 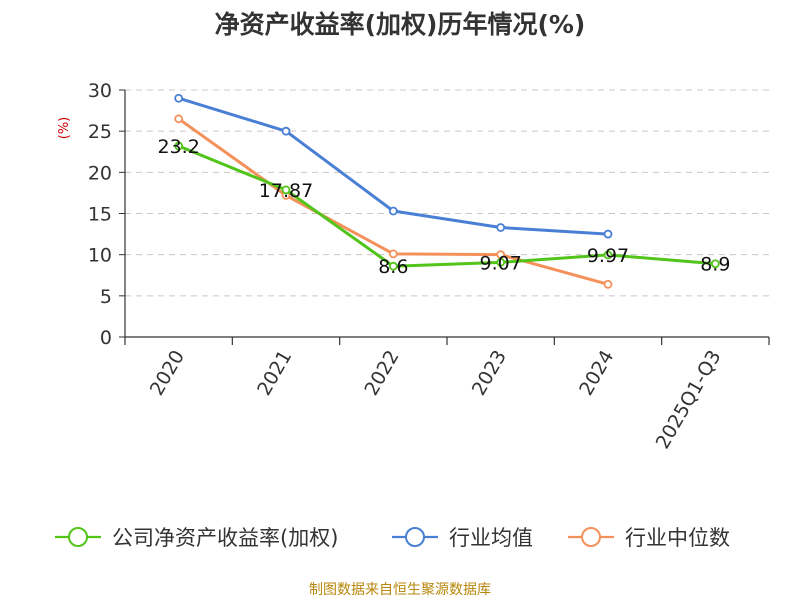 What do you see at coordinates (100, 173) in the screenshot?
I see `y-tick-label: 20` at bounding box center [100, 173].